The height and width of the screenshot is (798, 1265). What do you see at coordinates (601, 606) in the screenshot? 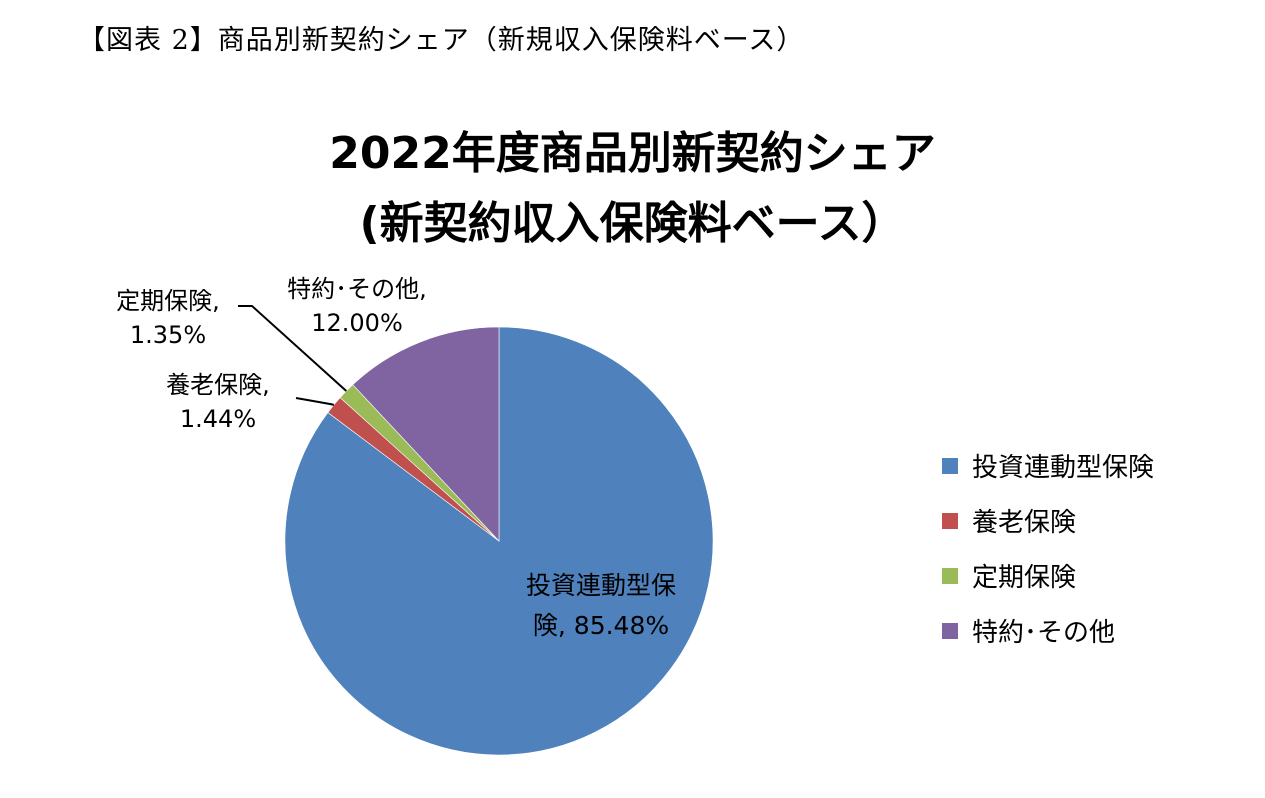
I see `slice-label-investment-linked: 投資連動型保 険, 85.48%` at bounding box center [601, 606].